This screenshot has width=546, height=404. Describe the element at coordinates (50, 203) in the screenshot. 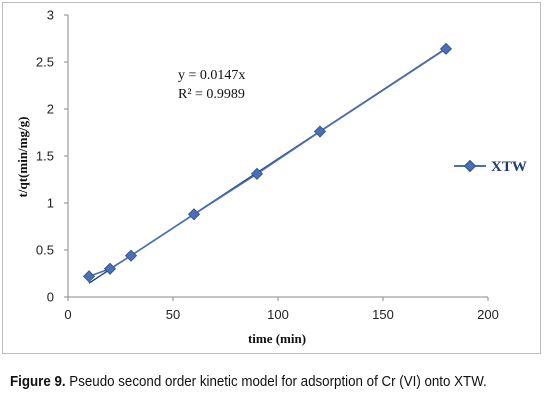

I see `y-tick-label: 1` at that location.